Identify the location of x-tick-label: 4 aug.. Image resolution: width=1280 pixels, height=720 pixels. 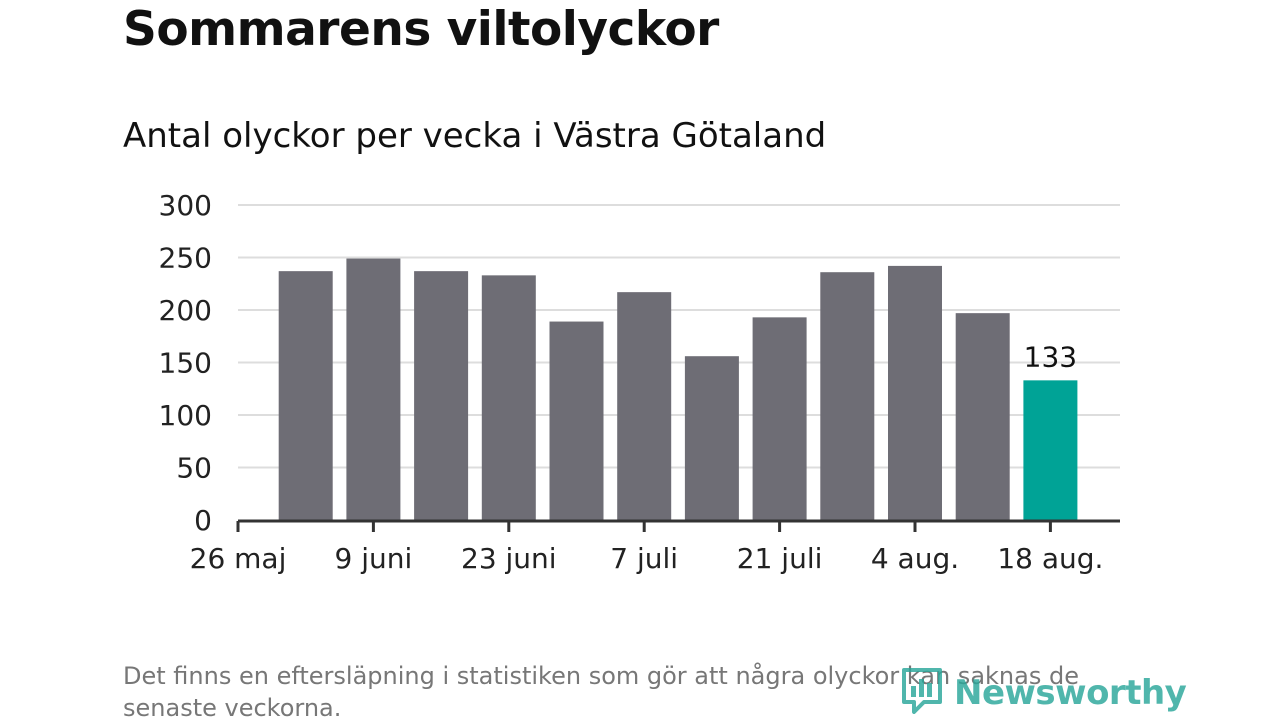
(915, 558).